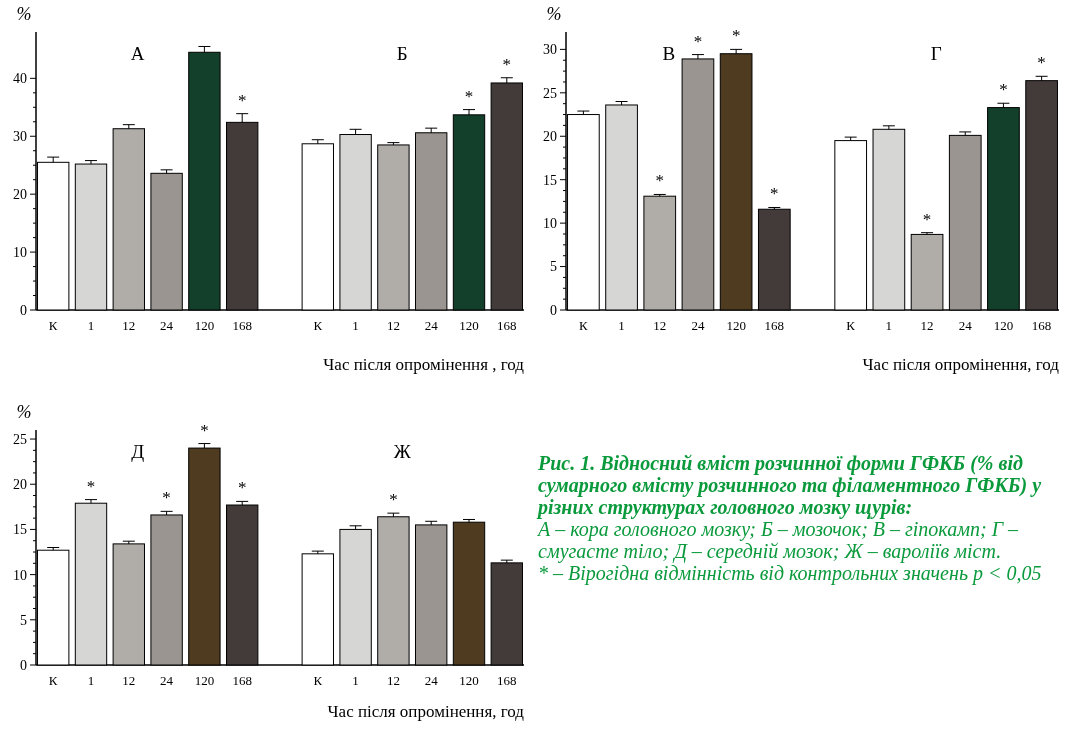  What do you see at coordinates (402, 53) in the screenshot?
I see `annotation: Б` at bounding box center [402, 53].